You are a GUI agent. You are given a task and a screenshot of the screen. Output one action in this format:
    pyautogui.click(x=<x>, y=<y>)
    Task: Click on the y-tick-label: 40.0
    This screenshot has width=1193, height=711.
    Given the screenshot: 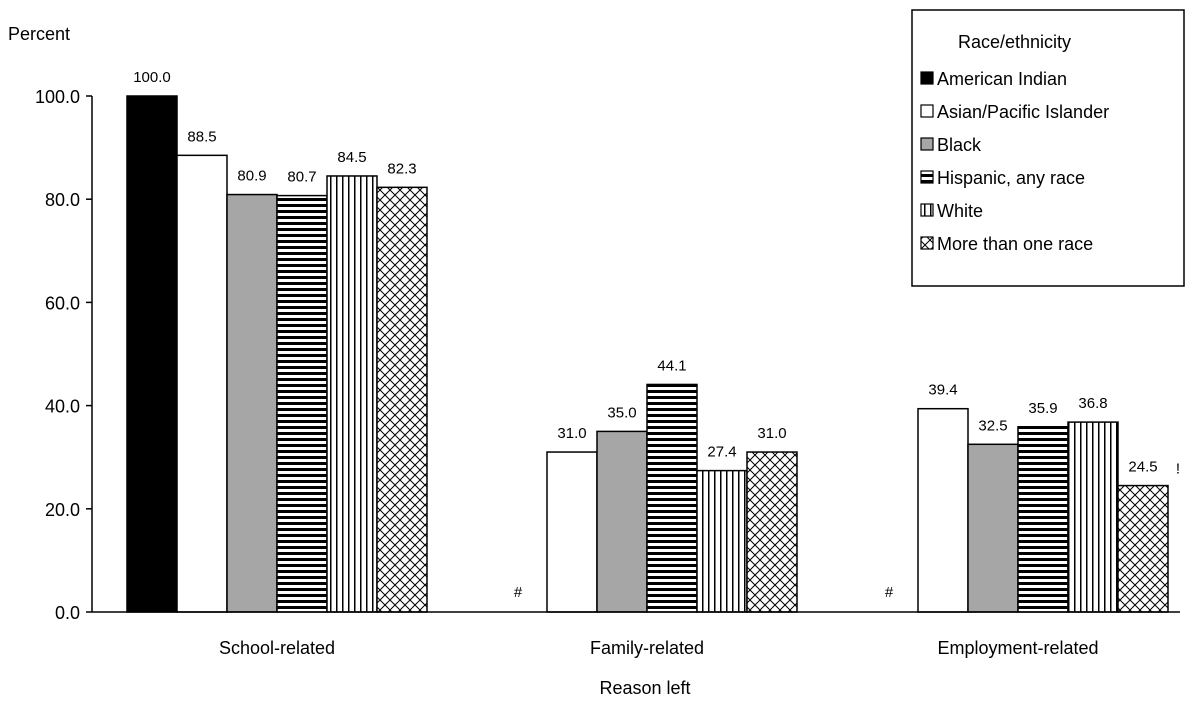 What is the action you would take?
    pyautogui.click(x=62, y=407)
    